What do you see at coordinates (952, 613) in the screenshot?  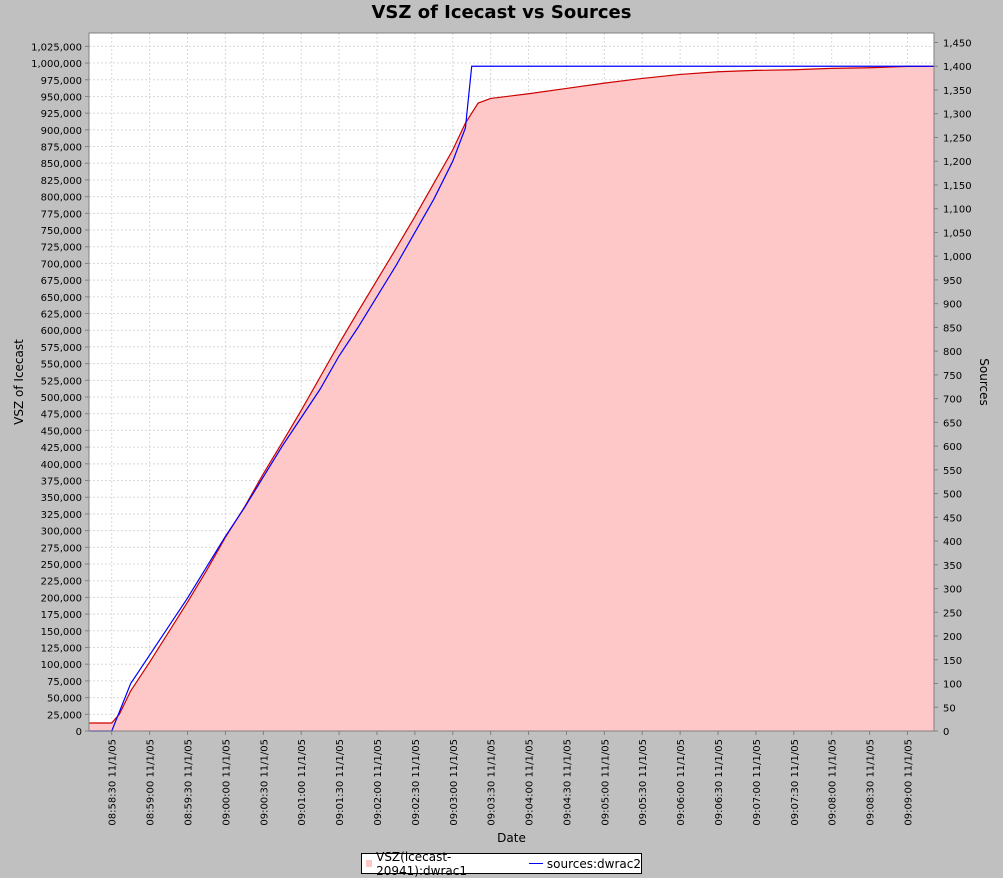 I see `y2-tick-label: 250` at bounding box center [952, 613].